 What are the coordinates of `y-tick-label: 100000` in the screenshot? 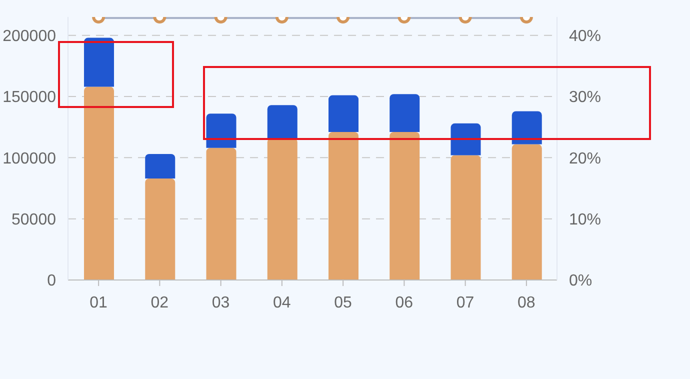 It's located at (29, 159).